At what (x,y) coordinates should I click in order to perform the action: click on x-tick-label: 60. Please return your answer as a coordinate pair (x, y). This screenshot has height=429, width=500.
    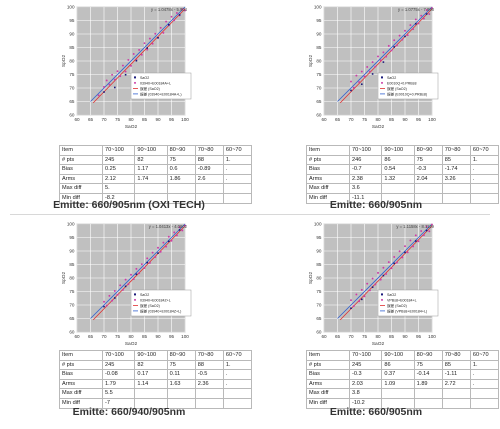
    Looking at the image, I should click on (324, 119).